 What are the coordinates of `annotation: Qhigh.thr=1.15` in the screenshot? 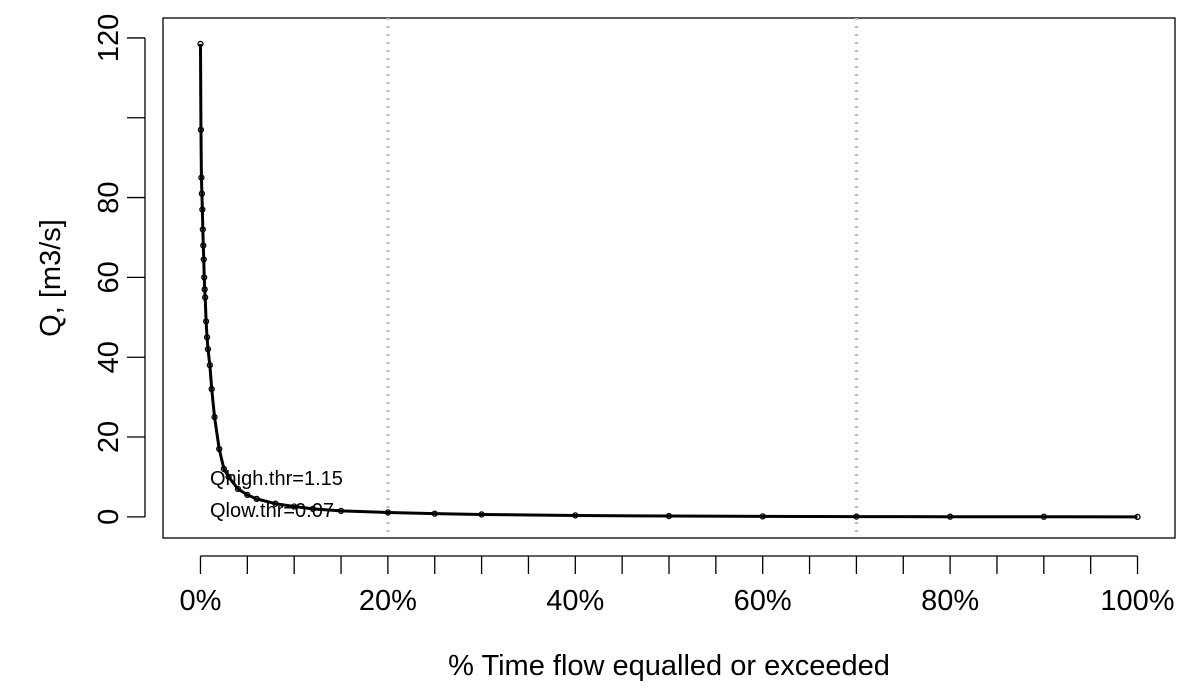 It's located at (276, 479).